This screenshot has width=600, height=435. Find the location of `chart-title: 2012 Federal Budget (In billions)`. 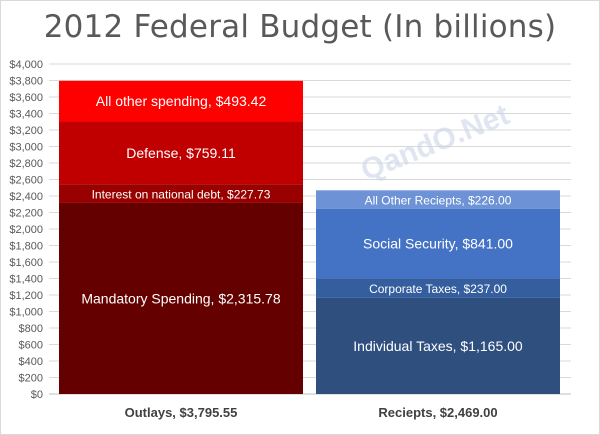

chart-title: 2012 Federal Budget (In billions) is located at coordinates (300, 27).